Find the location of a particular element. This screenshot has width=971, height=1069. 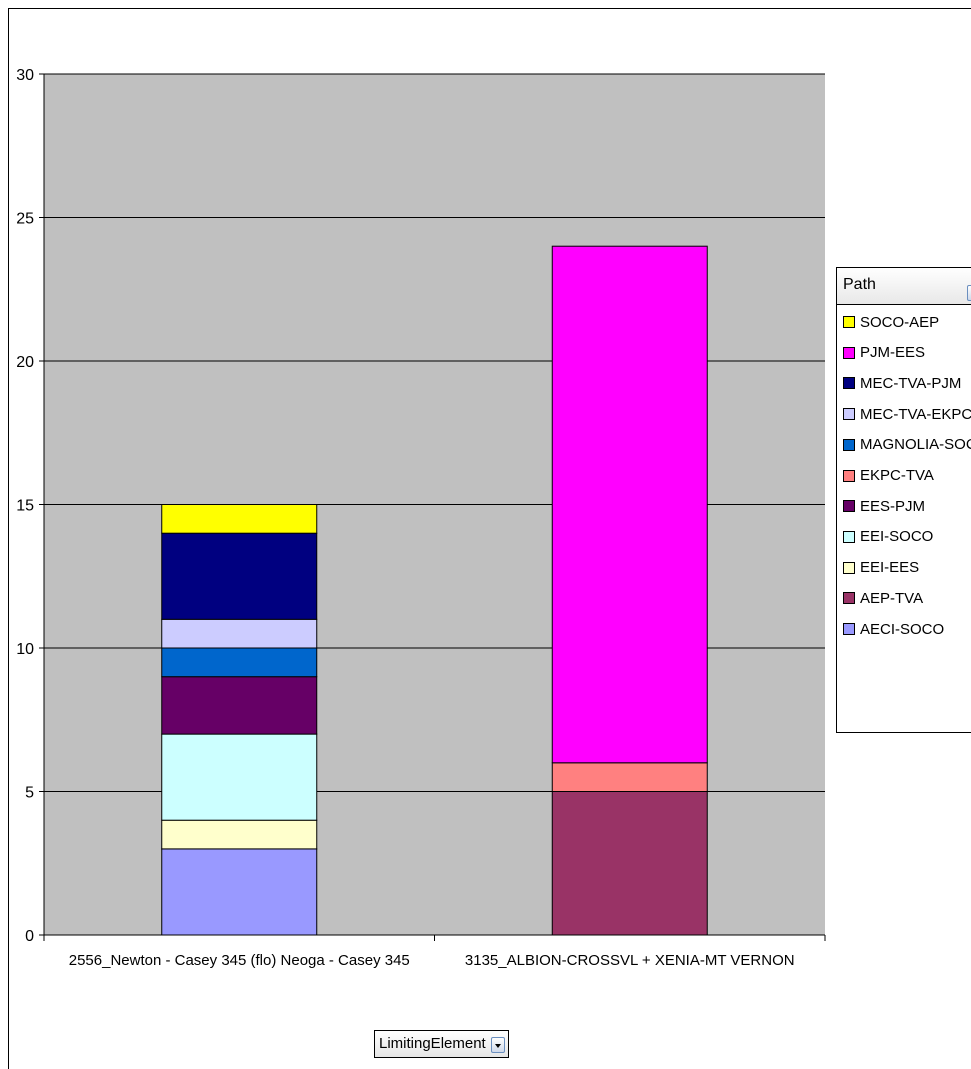

legend-label: EEI-EES is located at coordinates (890, 568).